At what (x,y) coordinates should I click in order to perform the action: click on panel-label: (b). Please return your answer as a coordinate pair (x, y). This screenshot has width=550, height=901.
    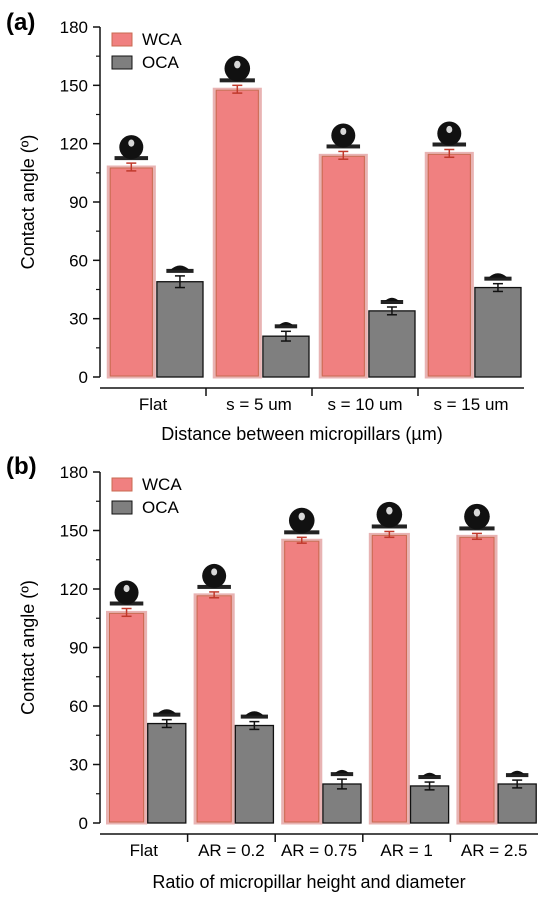
    Looking at the image, I should click on (21, 466).